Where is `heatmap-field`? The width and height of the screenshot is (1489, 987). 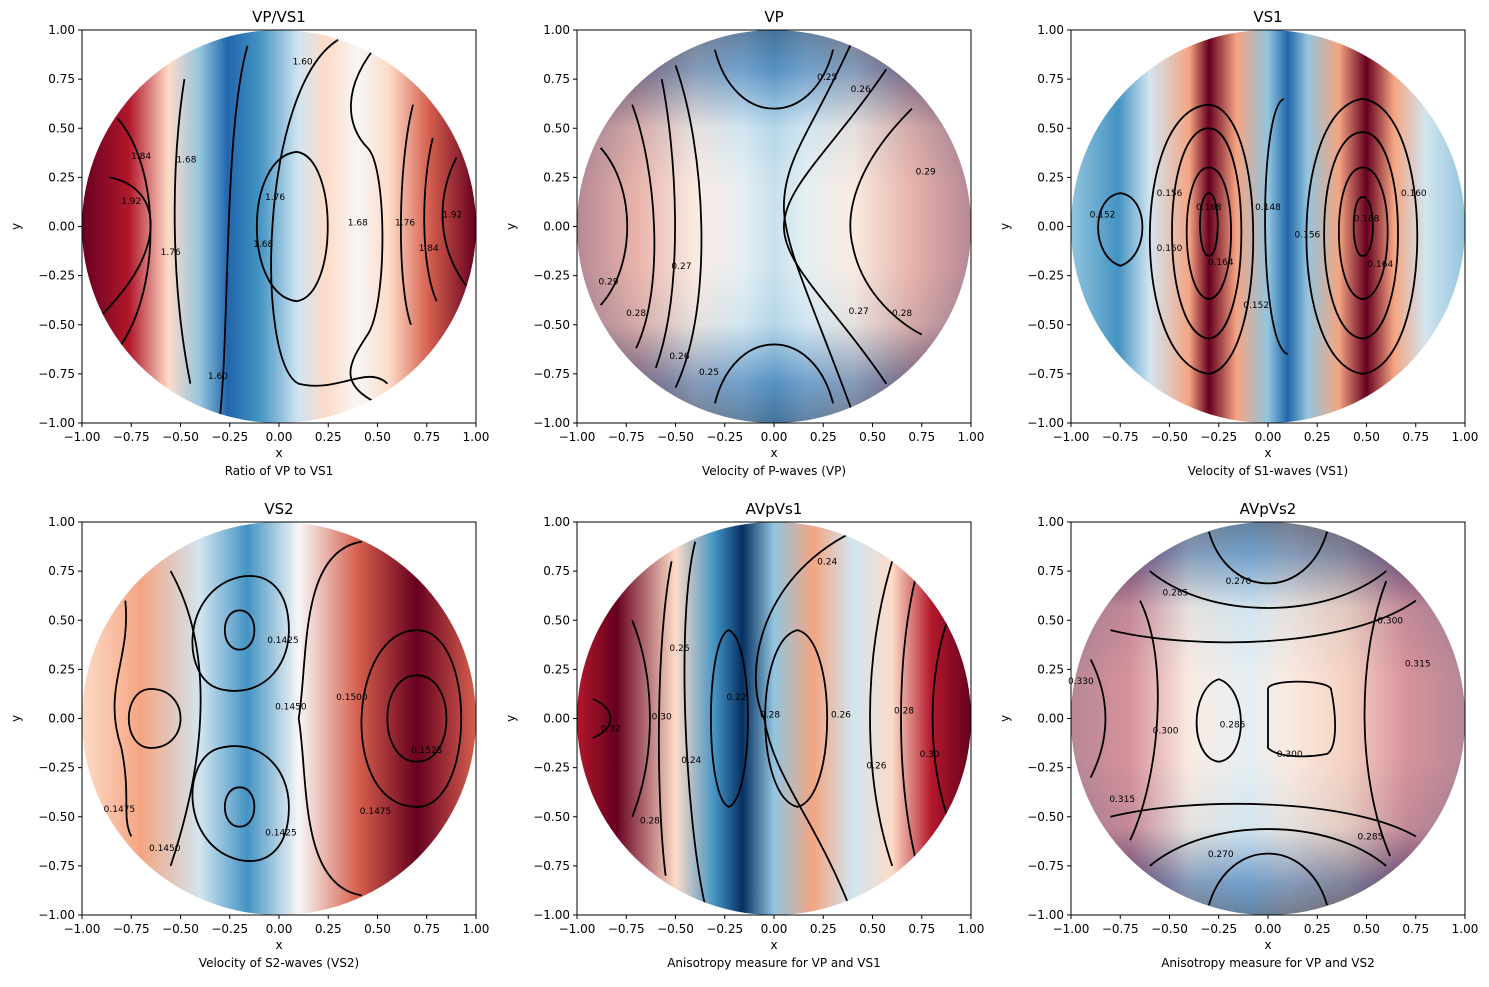 heatmap-field is located at coordinates (1268, 226).